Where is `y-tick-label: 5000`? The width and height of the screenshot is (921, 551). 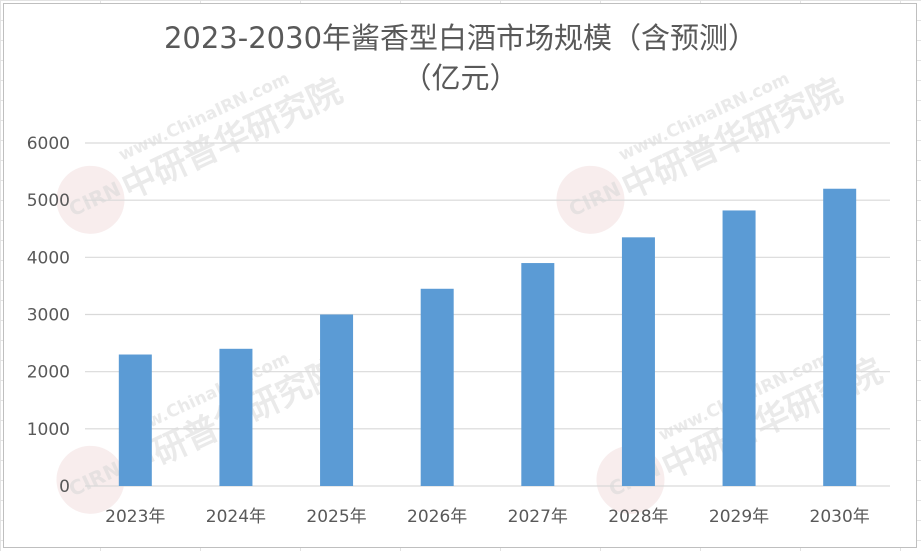
y-tick-label: 5000 is located at coordinates (48, 201).